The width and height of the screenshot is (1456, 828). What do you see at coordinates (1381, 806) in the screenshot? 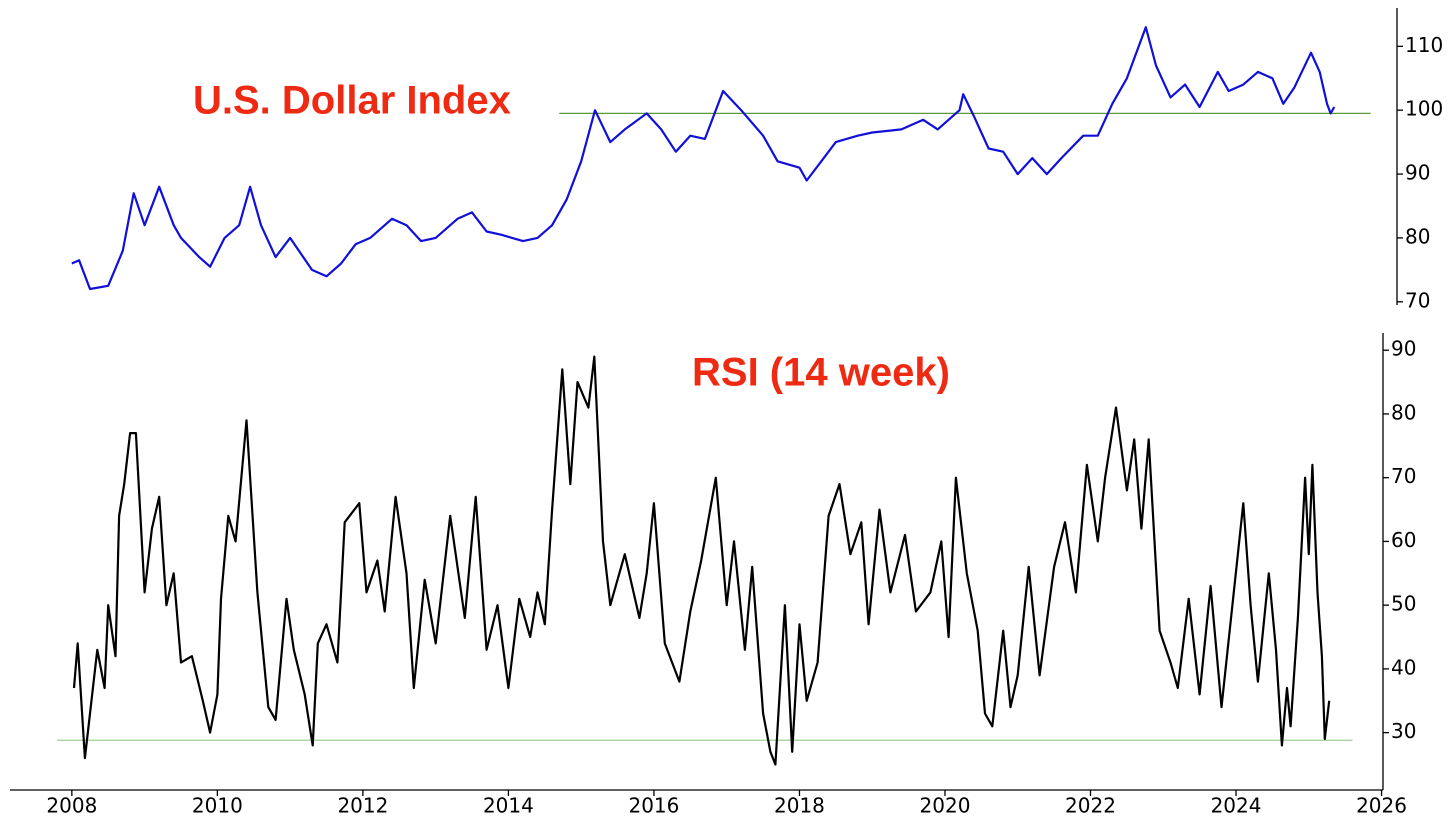
I see `x-tick-label: 2026` at bounding box center [1381, 806].